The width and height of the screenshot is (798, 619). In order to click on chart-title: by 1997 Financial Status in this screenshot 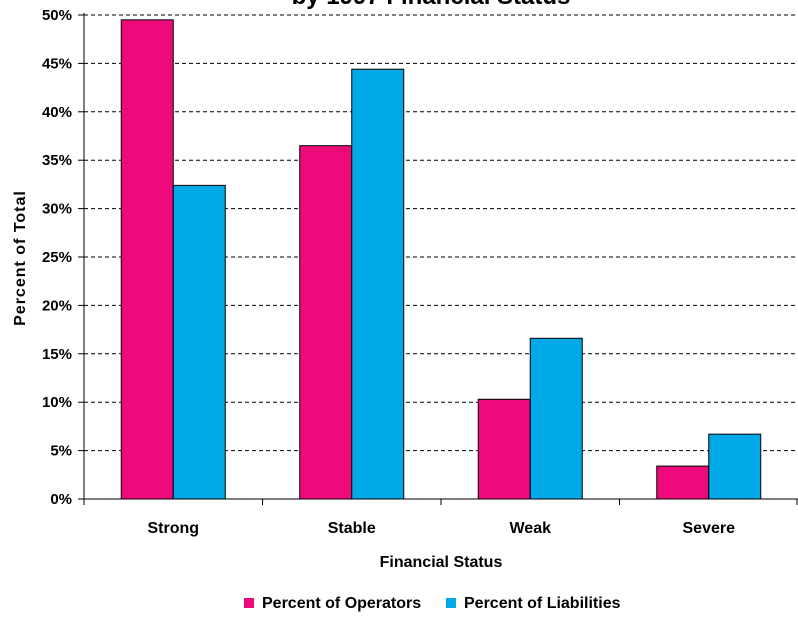, I will do `click(431, 5)`.